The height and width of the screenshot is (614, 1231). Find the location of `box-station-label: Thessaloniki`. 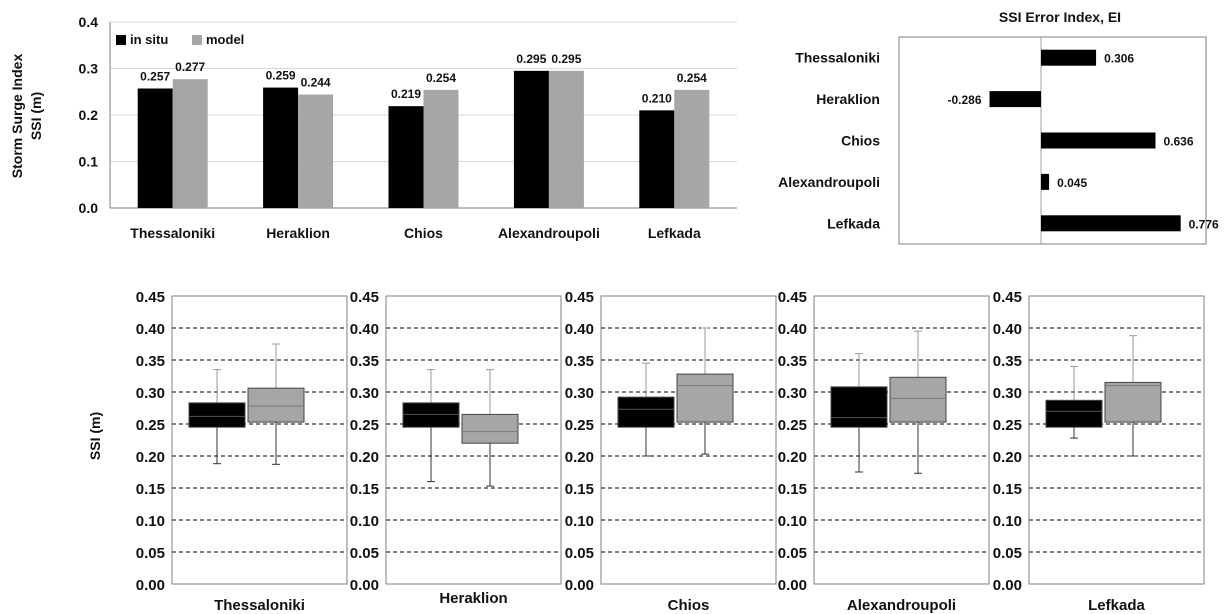

box-station-label: Thessaloniki is located at coordinates (259, 605).